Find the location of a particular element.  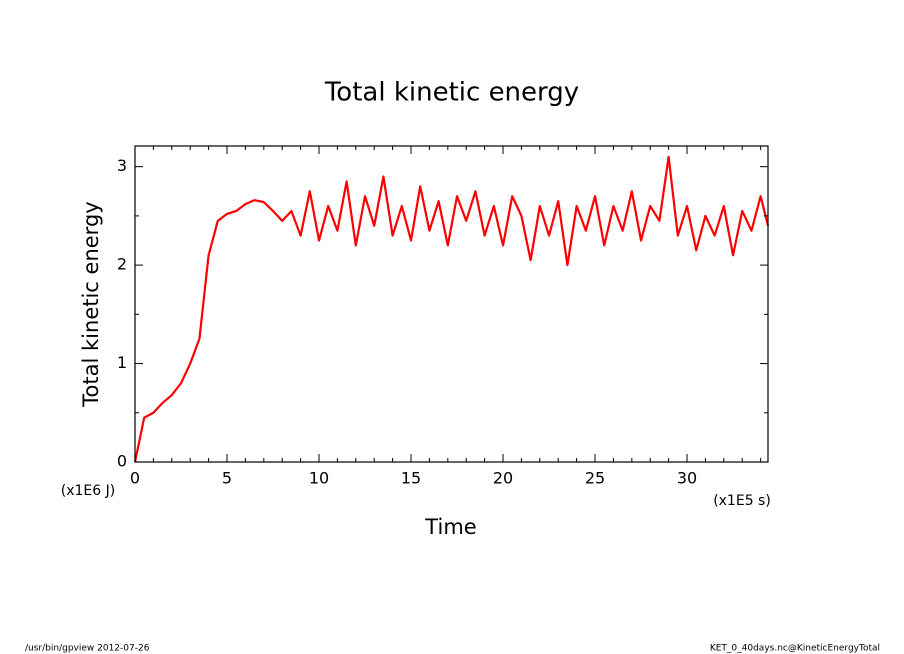

y-tick-label: 0 is located at coordinates (122, 461).